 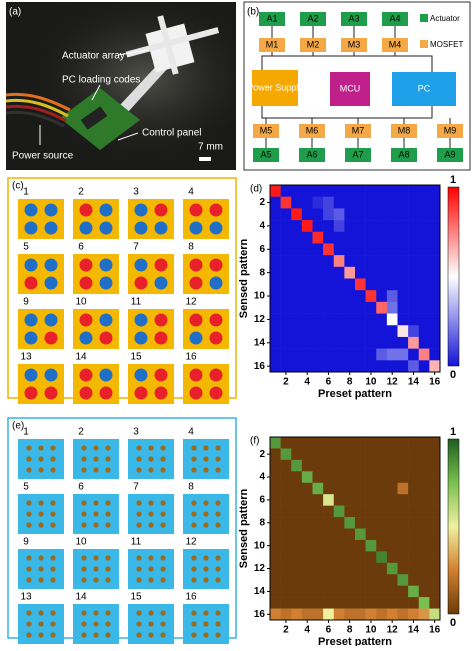 I want to click on pattern-number: 1, so click(x=26, y=432).